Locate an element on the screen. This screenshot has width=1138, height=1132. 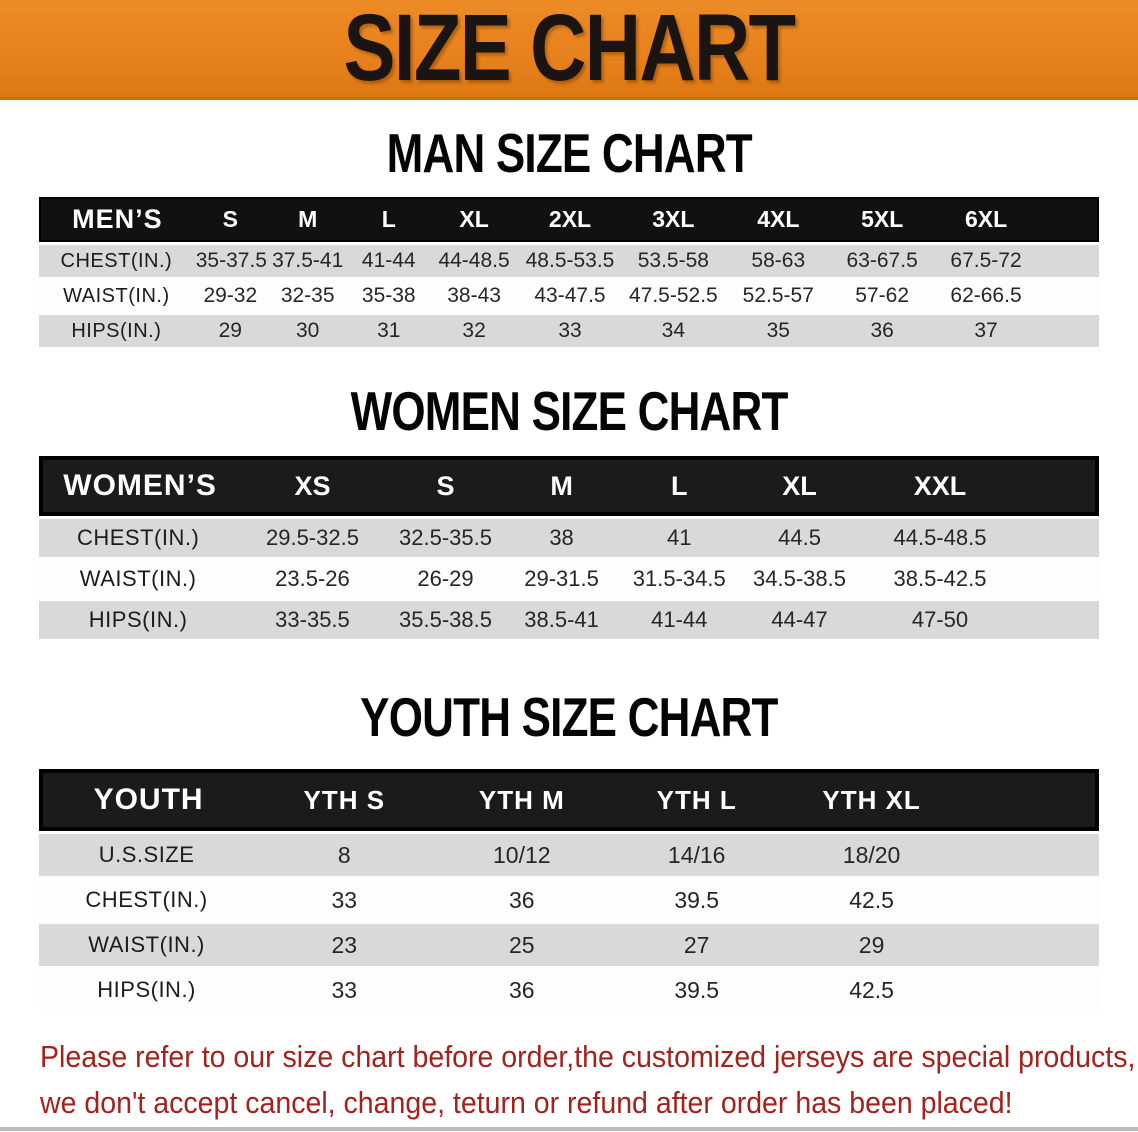
youth-section-title-text: YOUTH SIZE CHART is located at coordinates (569, 717).